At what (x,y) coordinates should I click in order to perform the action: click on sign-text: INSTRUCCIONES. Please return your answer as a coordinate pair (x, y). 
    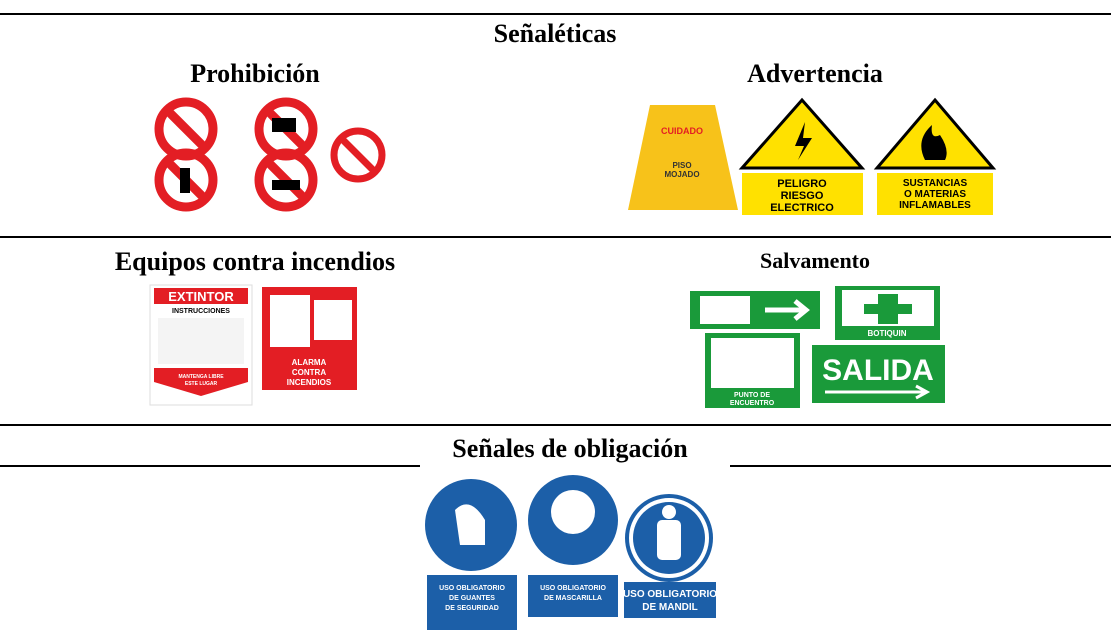
    Looking at the image, I should click on (201, 311).